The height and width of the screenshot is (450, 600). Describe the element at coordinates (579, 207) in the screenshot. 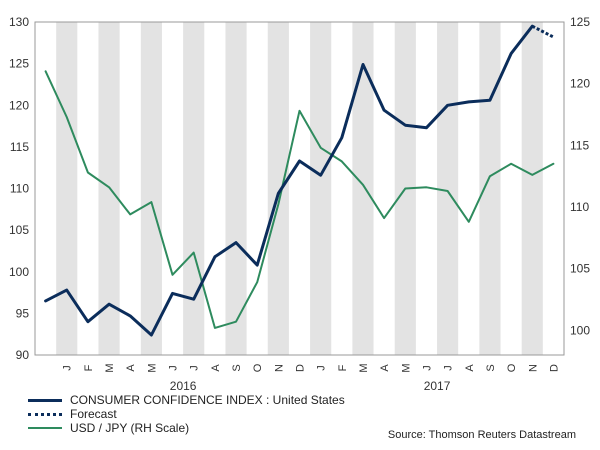

I see `y-tick-right: 110` at that location.